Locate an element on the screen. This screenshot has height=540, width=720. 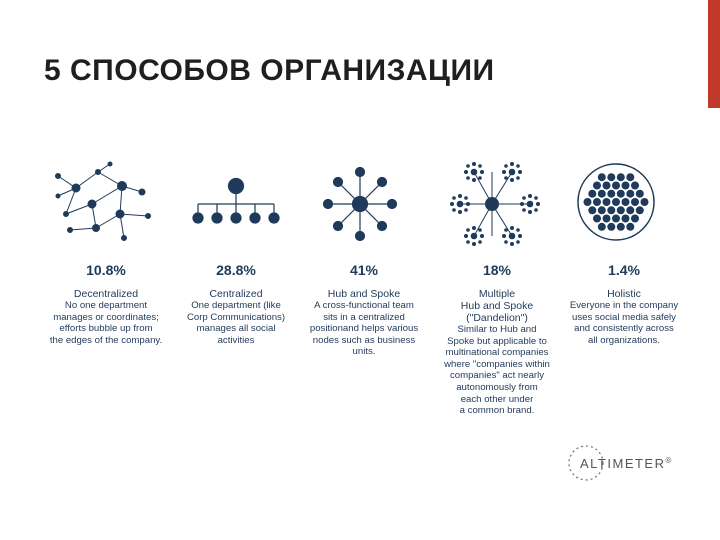
accent-bar is located at coordinates (714, 54).